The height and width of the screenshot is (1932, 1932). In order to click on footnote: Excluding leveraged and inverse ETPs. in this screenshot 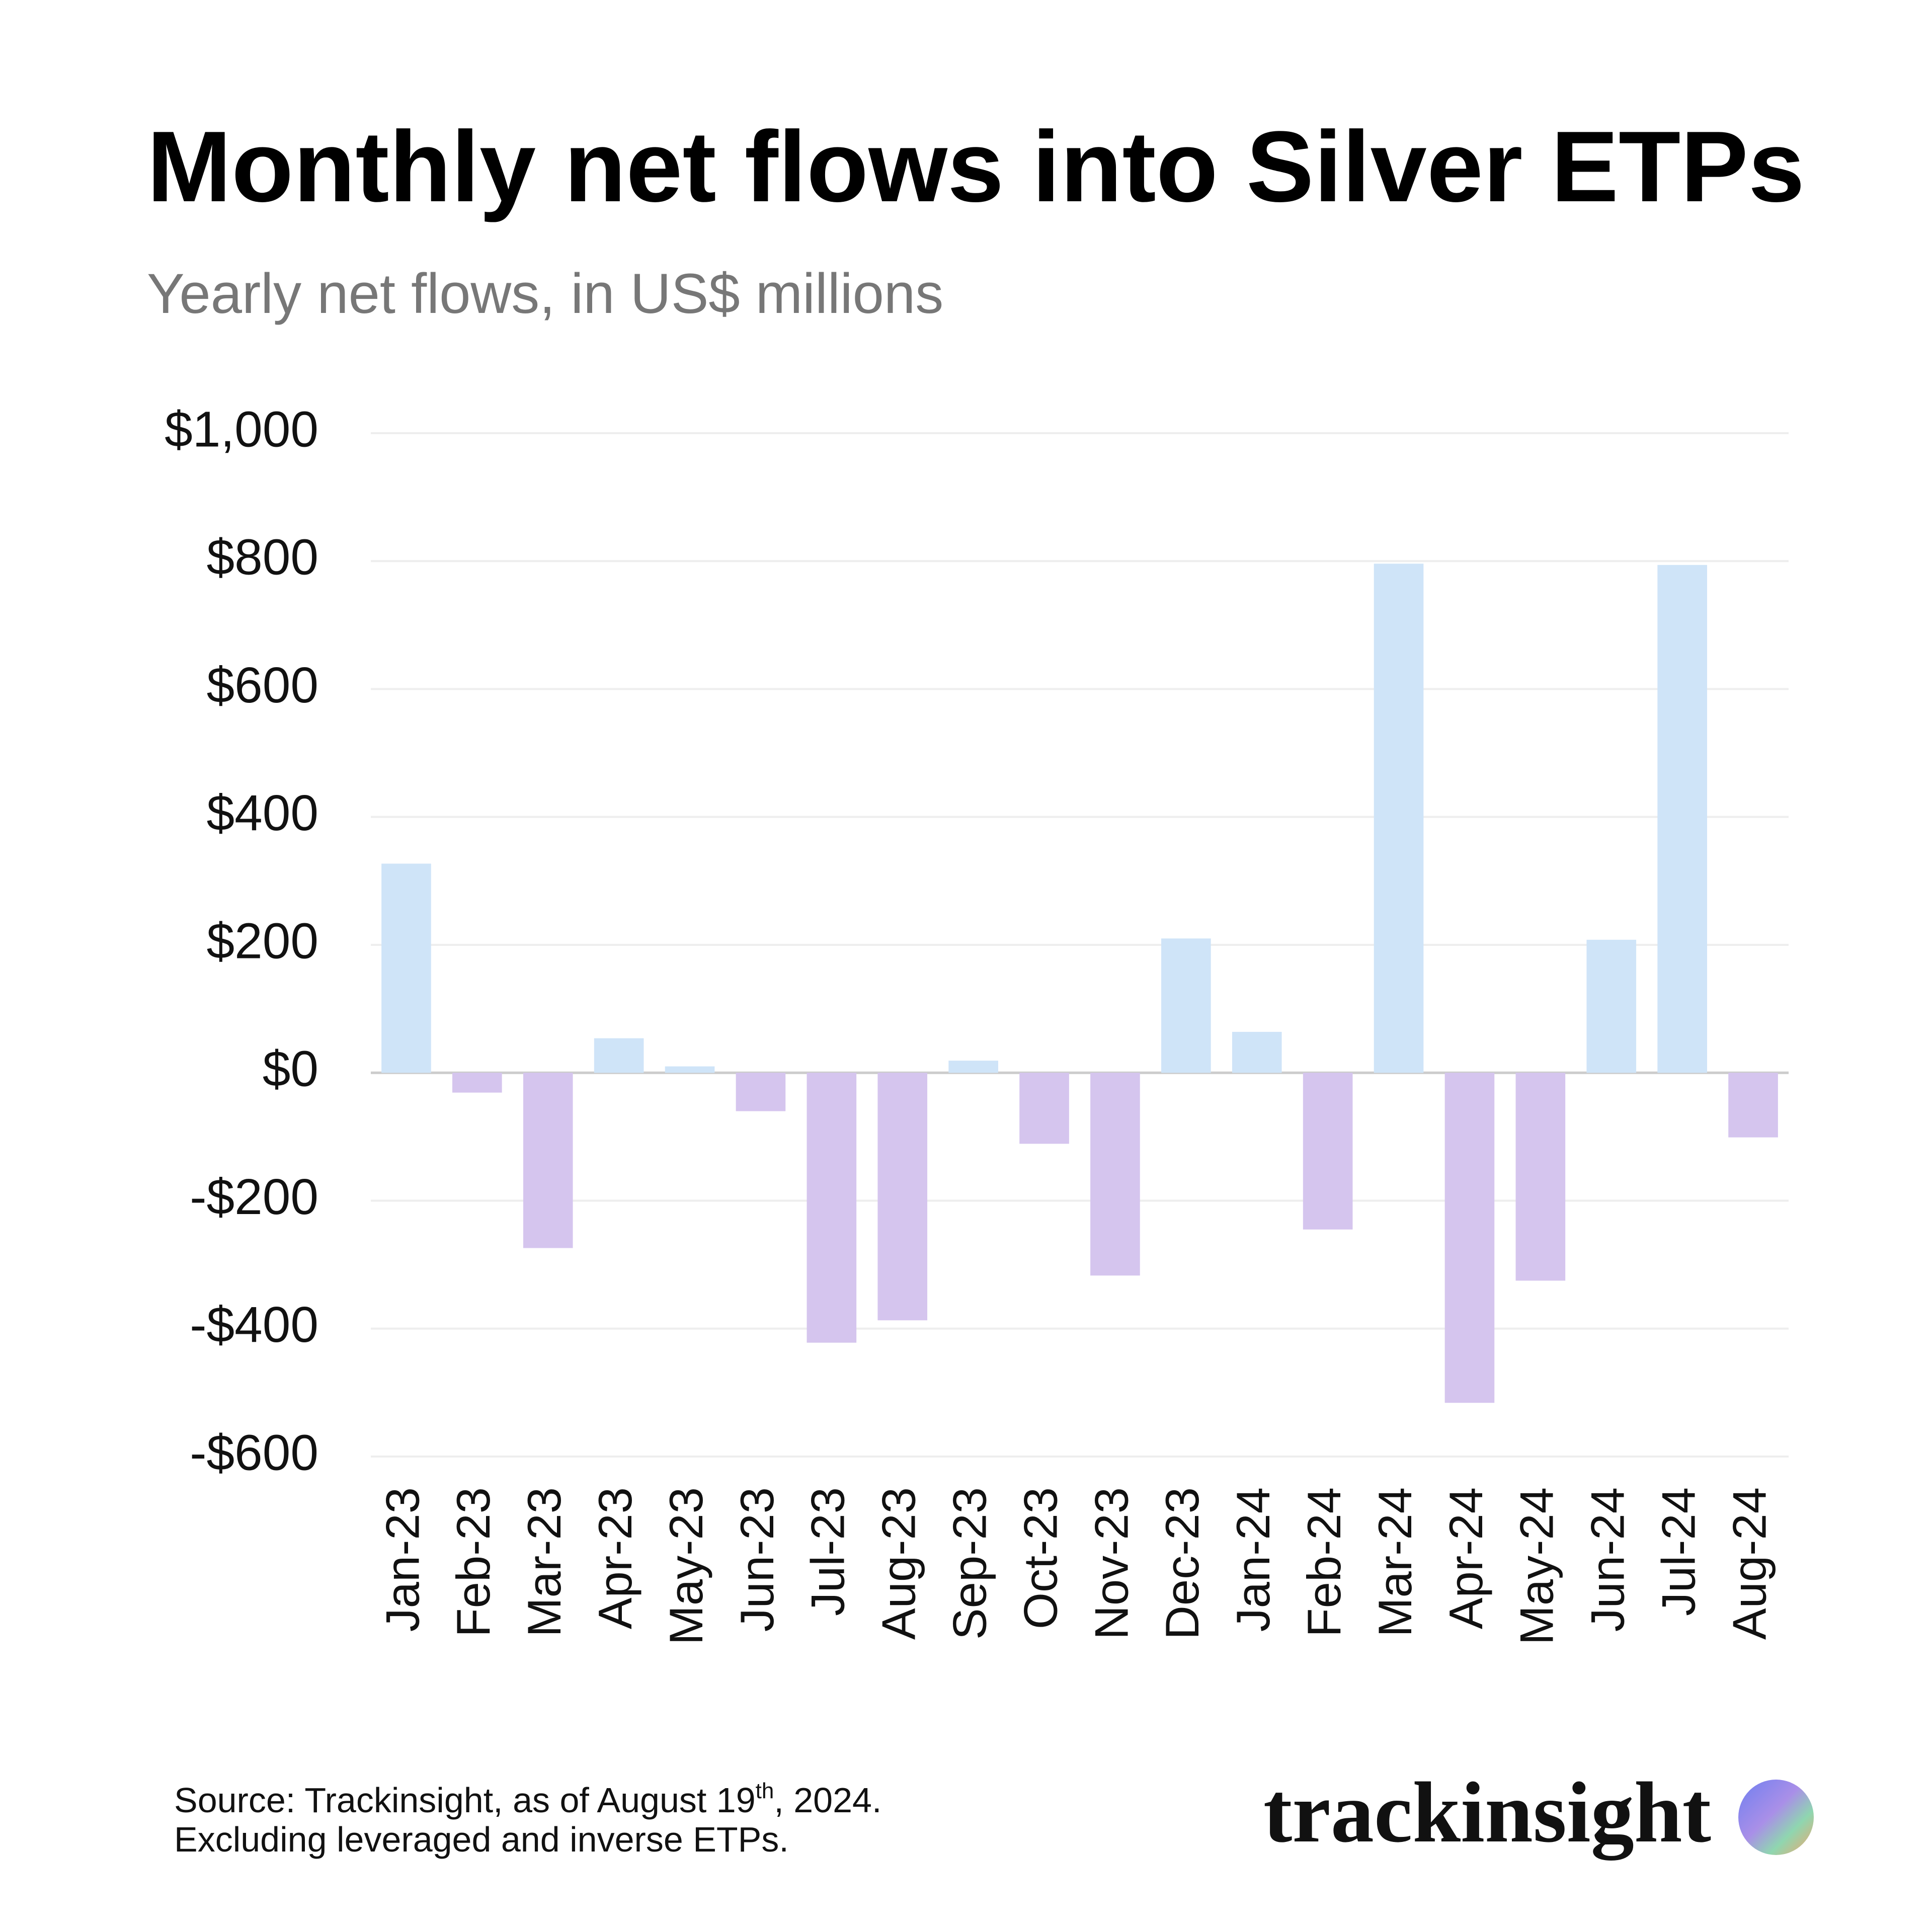, I will do `click(482, 1840)`.